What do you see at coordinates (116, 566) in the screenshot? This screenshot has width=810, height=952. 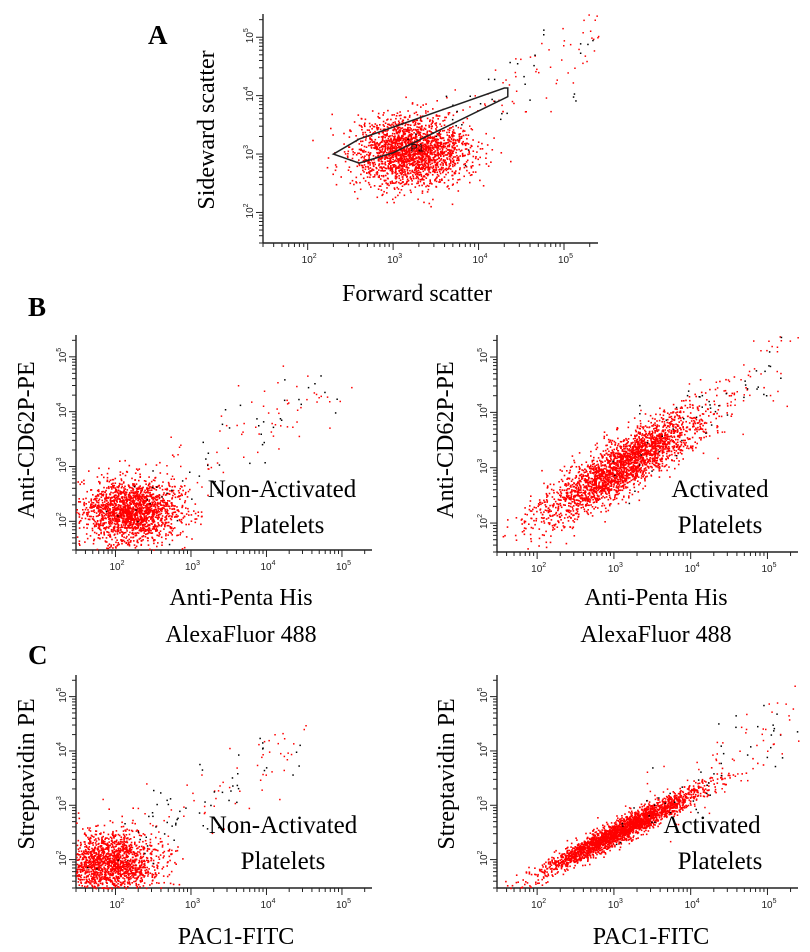 I see `x-tick-label: 102` at bounding box center [116, 566].